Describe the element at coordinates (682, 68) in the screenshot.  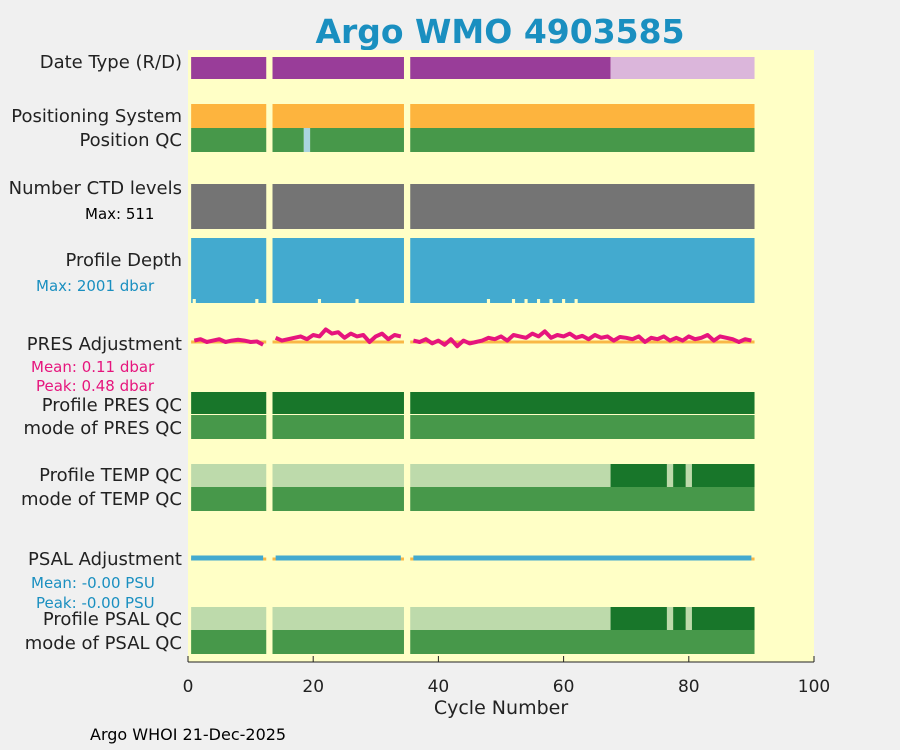
I see `data-type-bar-delayed` at that location.